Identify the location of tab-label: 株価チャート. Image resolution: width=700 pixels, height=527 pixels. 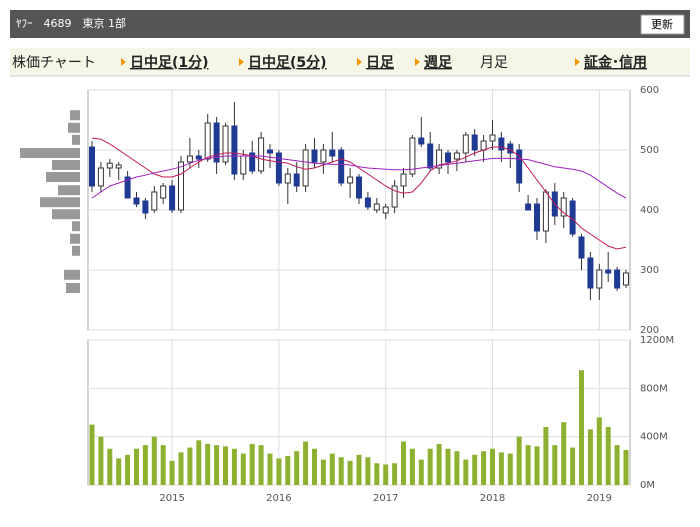
(54, 63).